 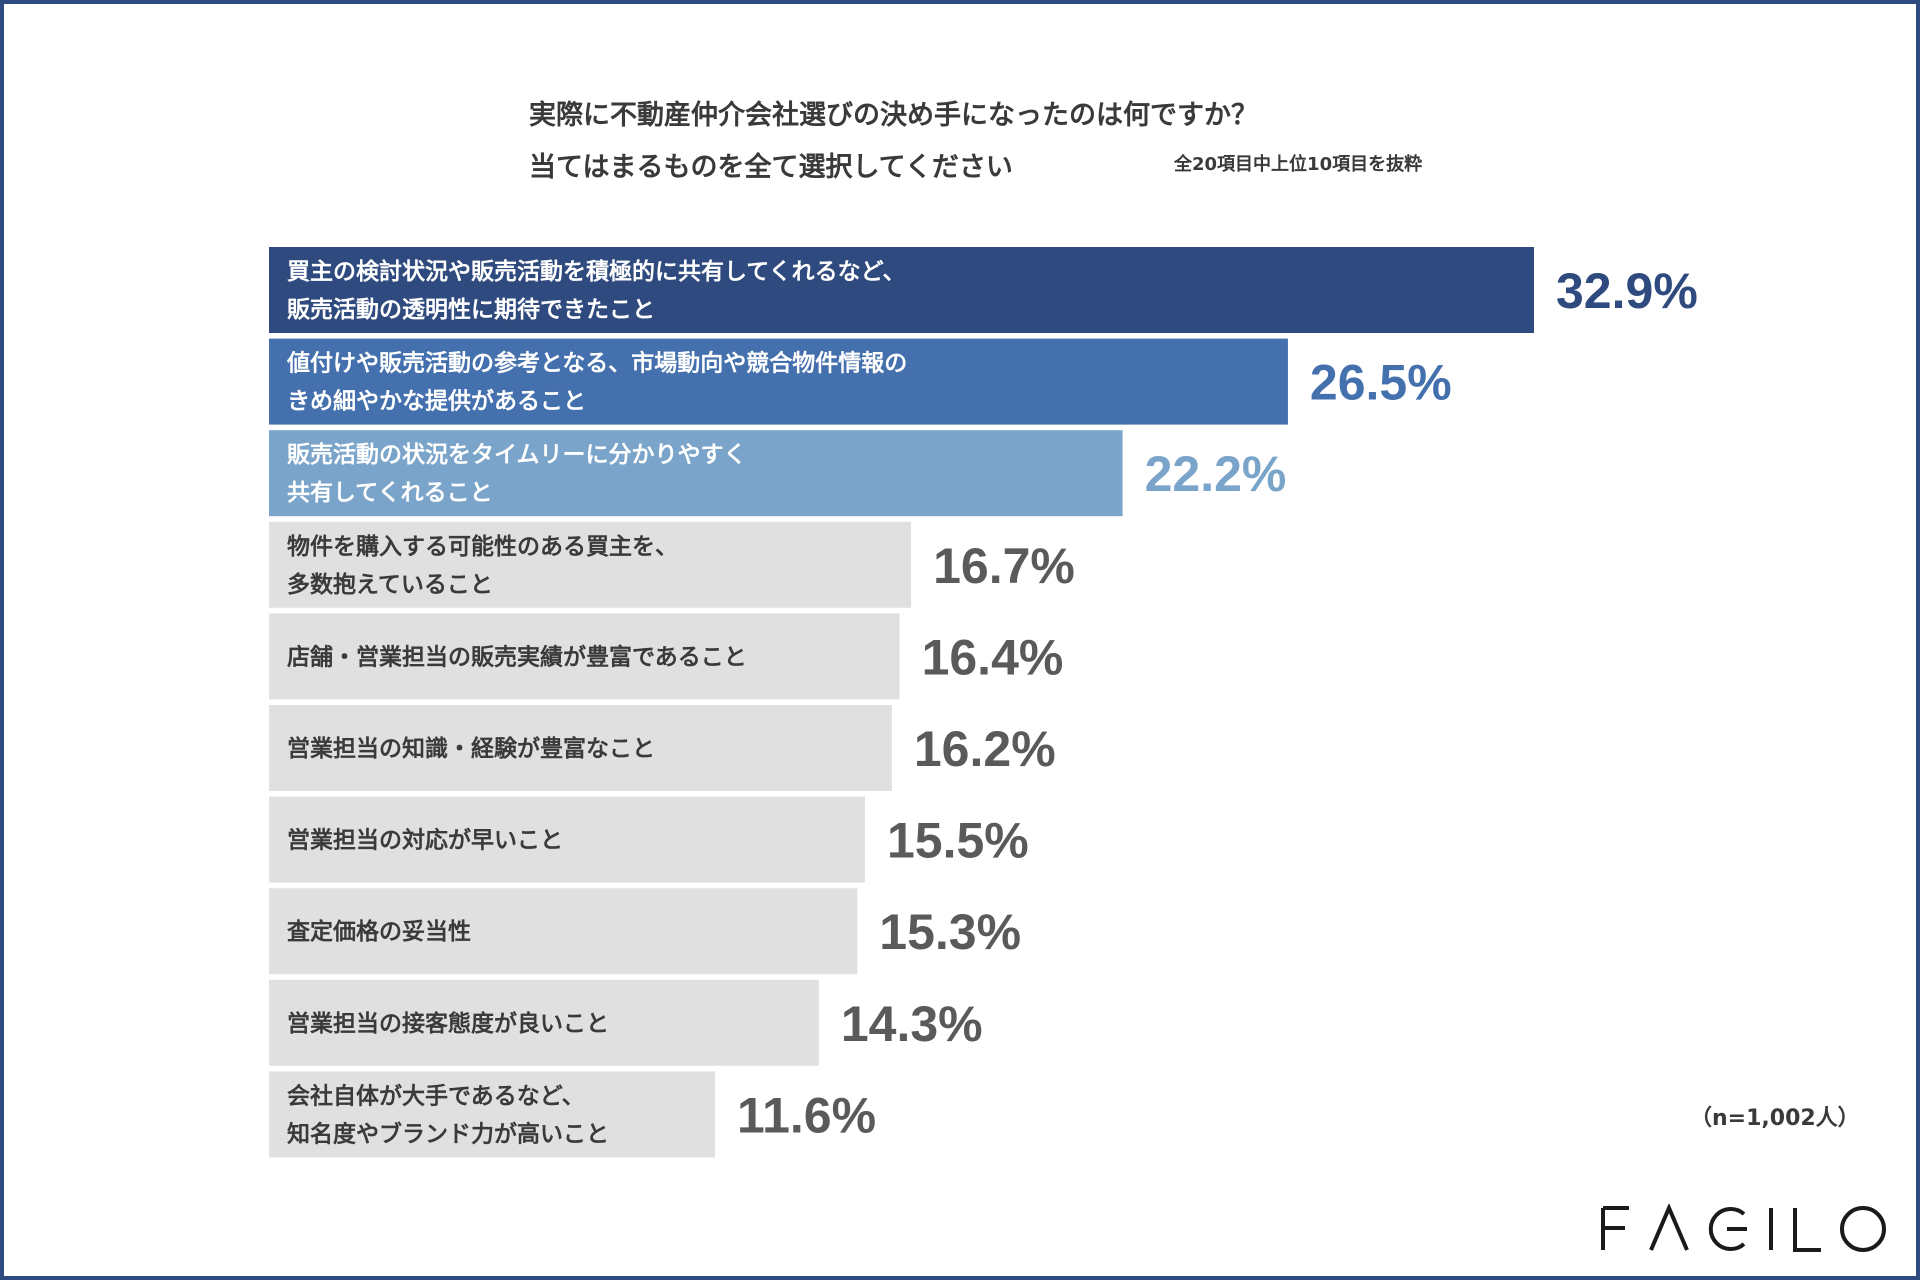 I want to click on bar-row: 営業担当の対応が早いこと 15.5%, so click(x=649, y=839).